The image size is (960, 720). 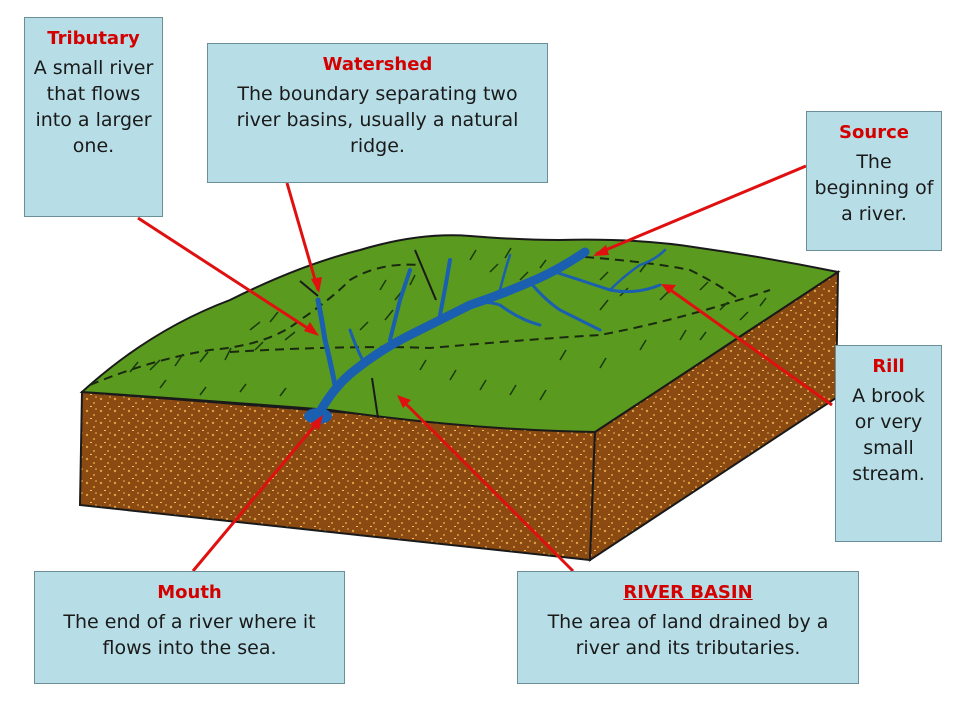 I want to click on rill-marks, so click(x=448, y=324).